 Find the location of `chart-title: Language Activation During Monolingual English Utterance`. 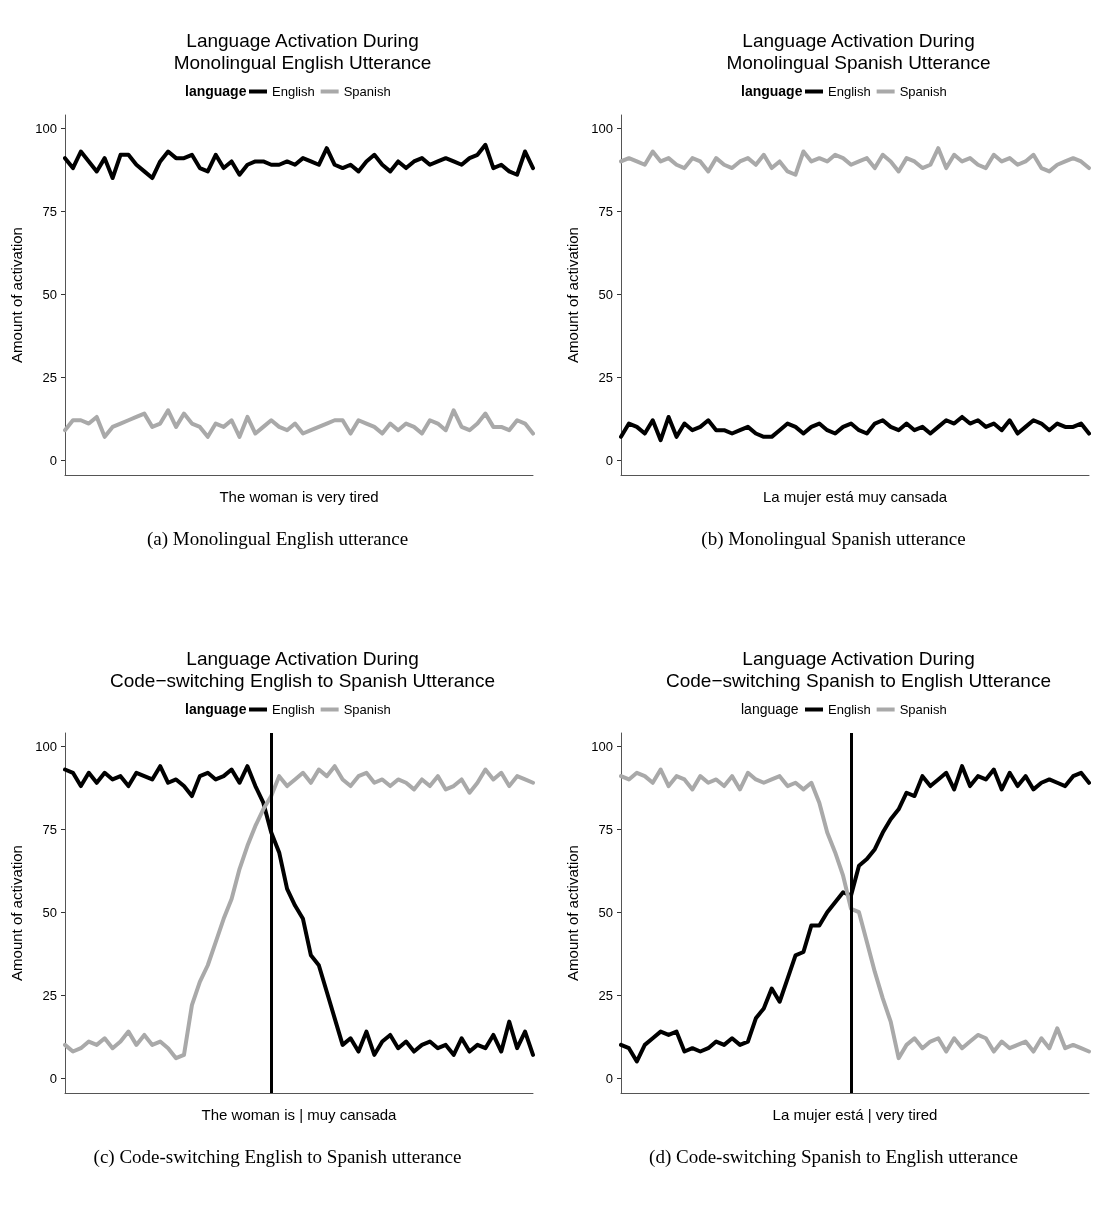

chart-title: Language Activation During Monolingual English Utterance is located at coordinates (302, 51).